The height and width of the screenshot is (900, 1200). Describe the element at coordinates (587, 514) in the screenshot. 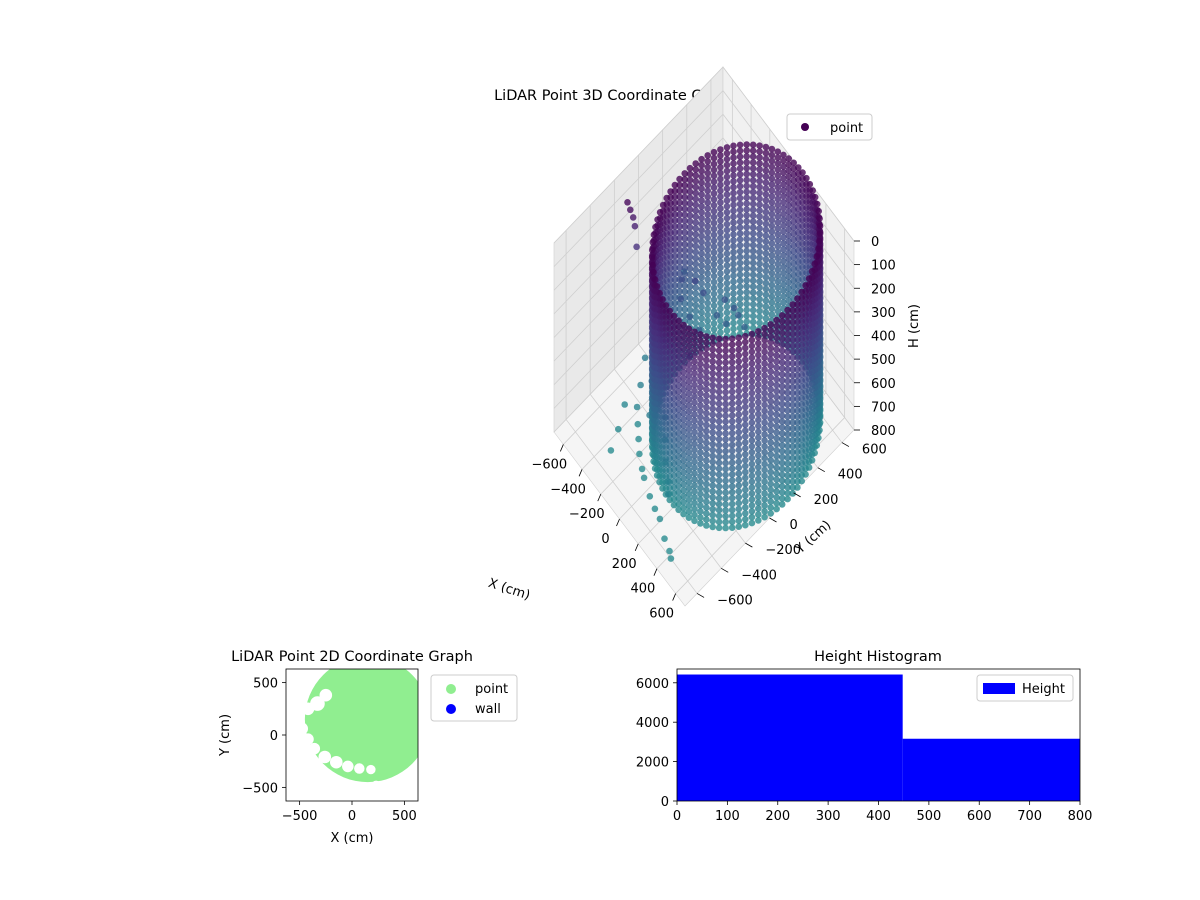

I see `chart-3d-xtick-label: −200` at that location.